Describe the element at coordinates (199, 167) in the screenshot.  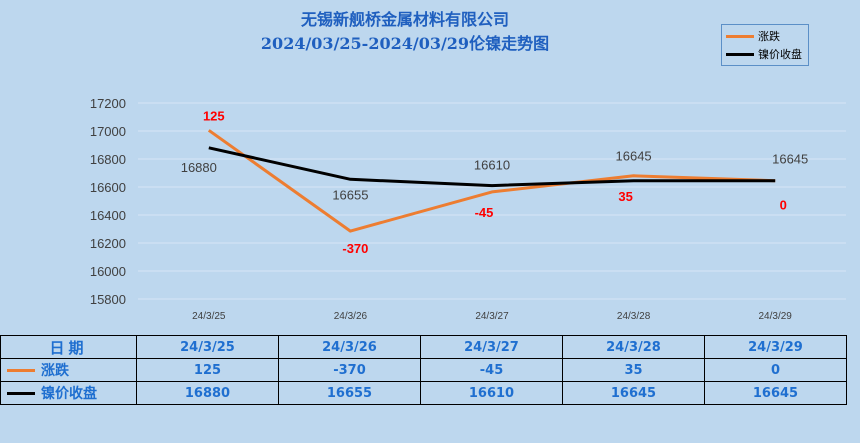
I see `data-label-close: 16880` at that location.